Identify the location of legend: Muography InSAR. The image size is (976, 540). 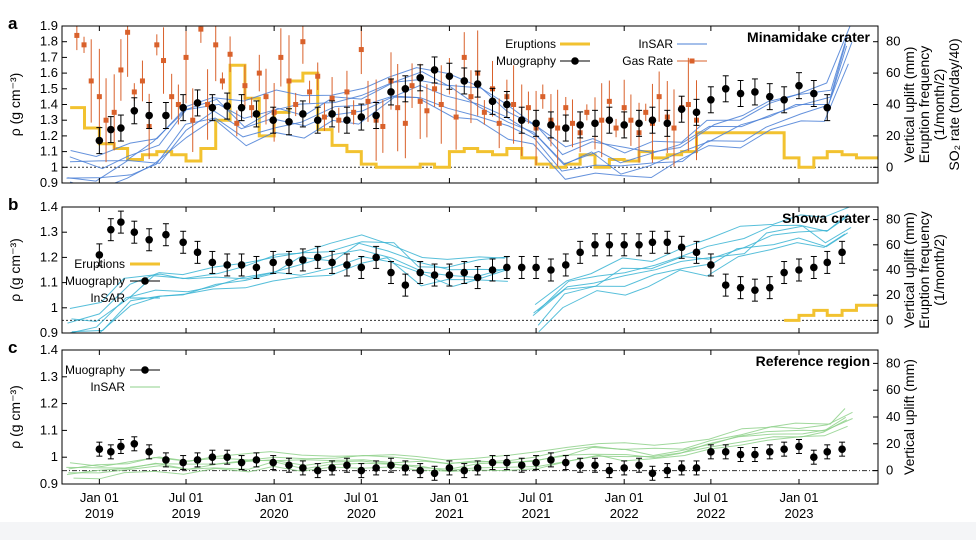
(112, 378).